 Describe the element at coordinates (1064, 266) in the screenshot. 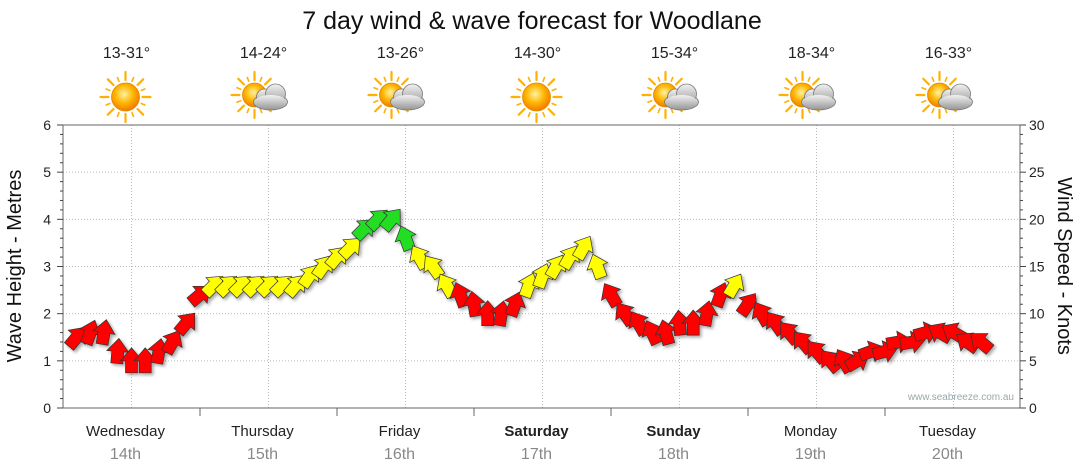

I see `y-axis-right-label: Wind Speed - Knots` at that location.